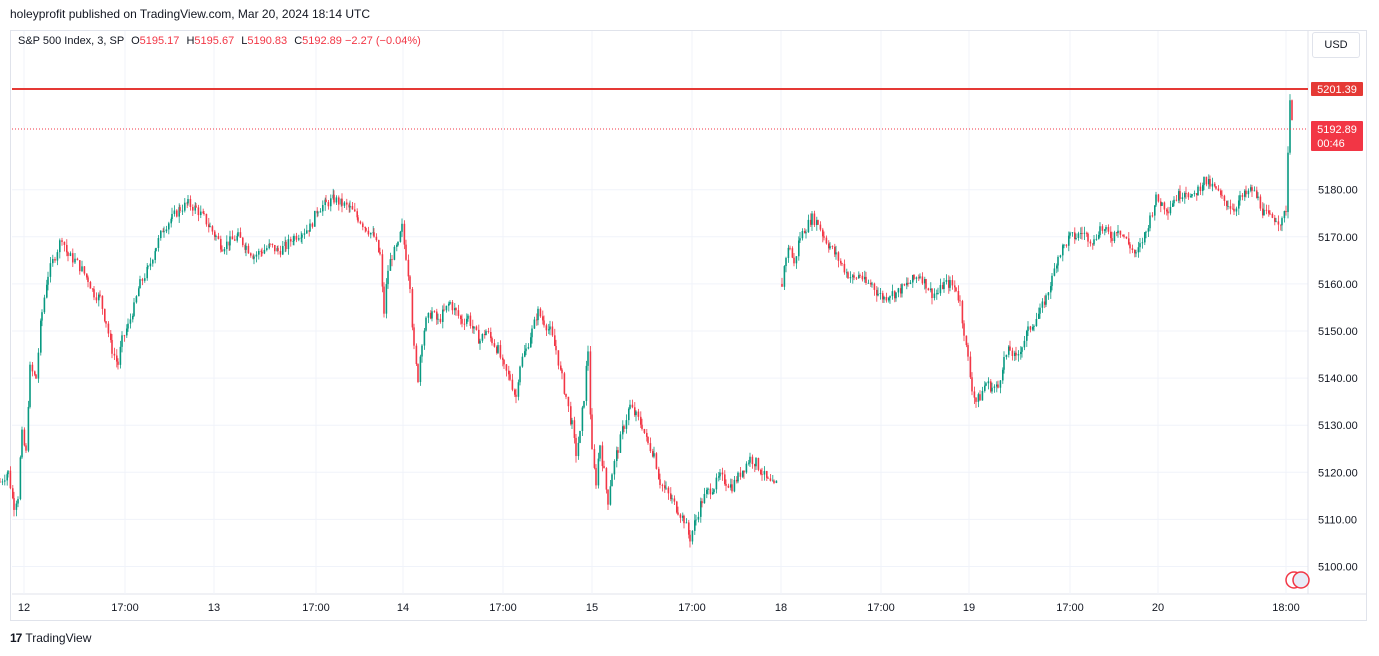  What do you see at coordinates (50, 638) in the screenshot?
I see `footer: 17 TradingView` at bounding box center [50, 638].